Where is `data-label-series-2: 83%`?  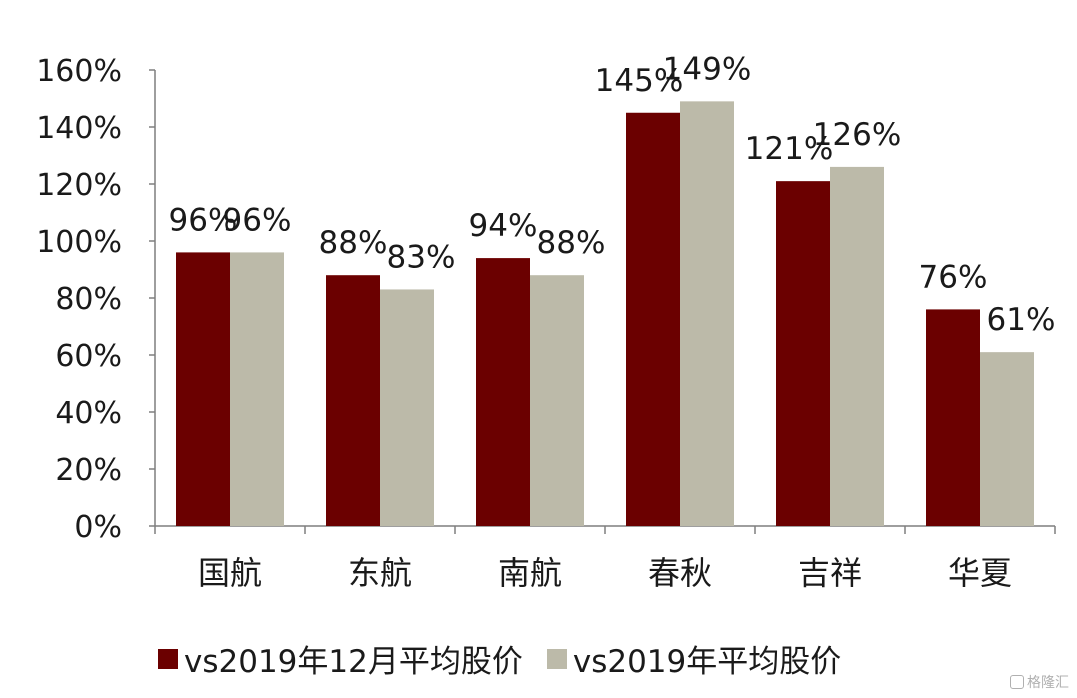
data-label-series-2: 83% is located at coordinates (421, 257).